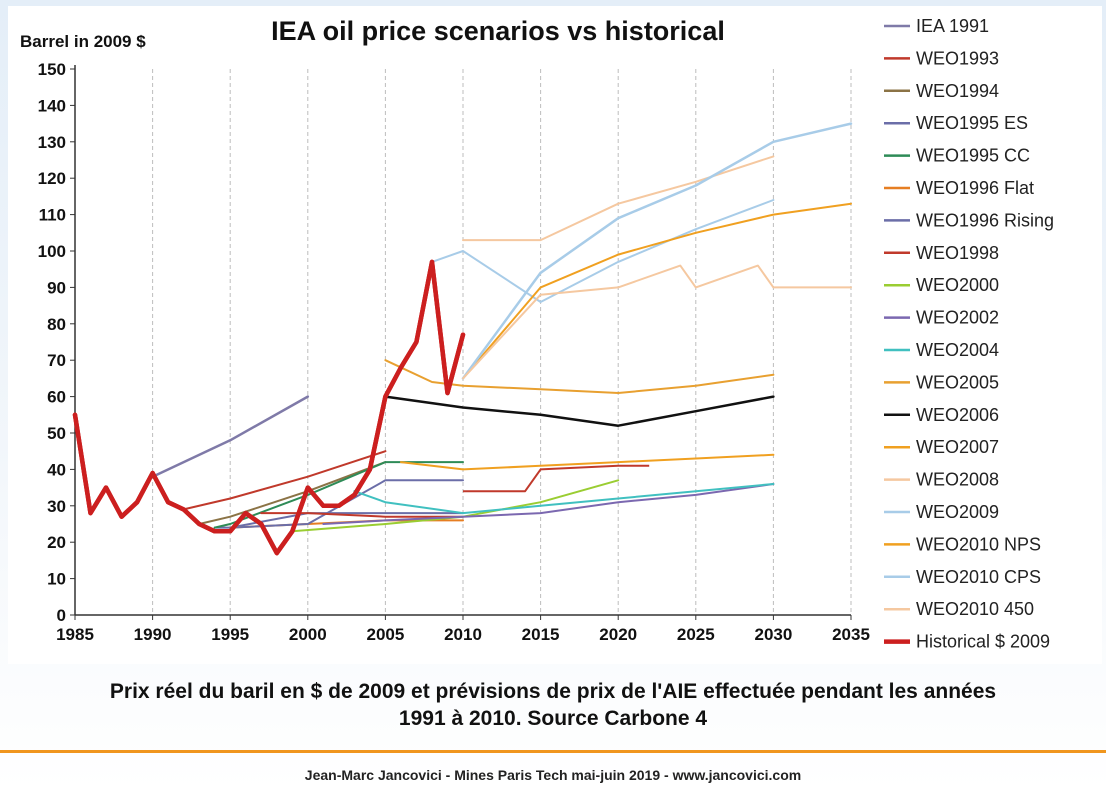 Image resolution: width=1106 pixels, height=790 pixels. Describe the element at coordinates (975, 609) in the screenshot. I see `legend-label: WEO2010 450` at that location.